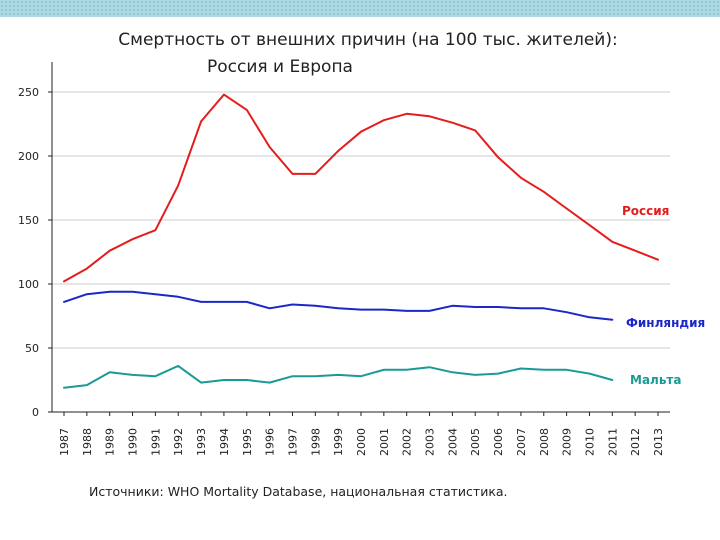 The height and width of the screenshot is (540, 720). Describe the element at coordinates (87, 442) in the screenshot. I see `x-tick-label: 1988` at that location.